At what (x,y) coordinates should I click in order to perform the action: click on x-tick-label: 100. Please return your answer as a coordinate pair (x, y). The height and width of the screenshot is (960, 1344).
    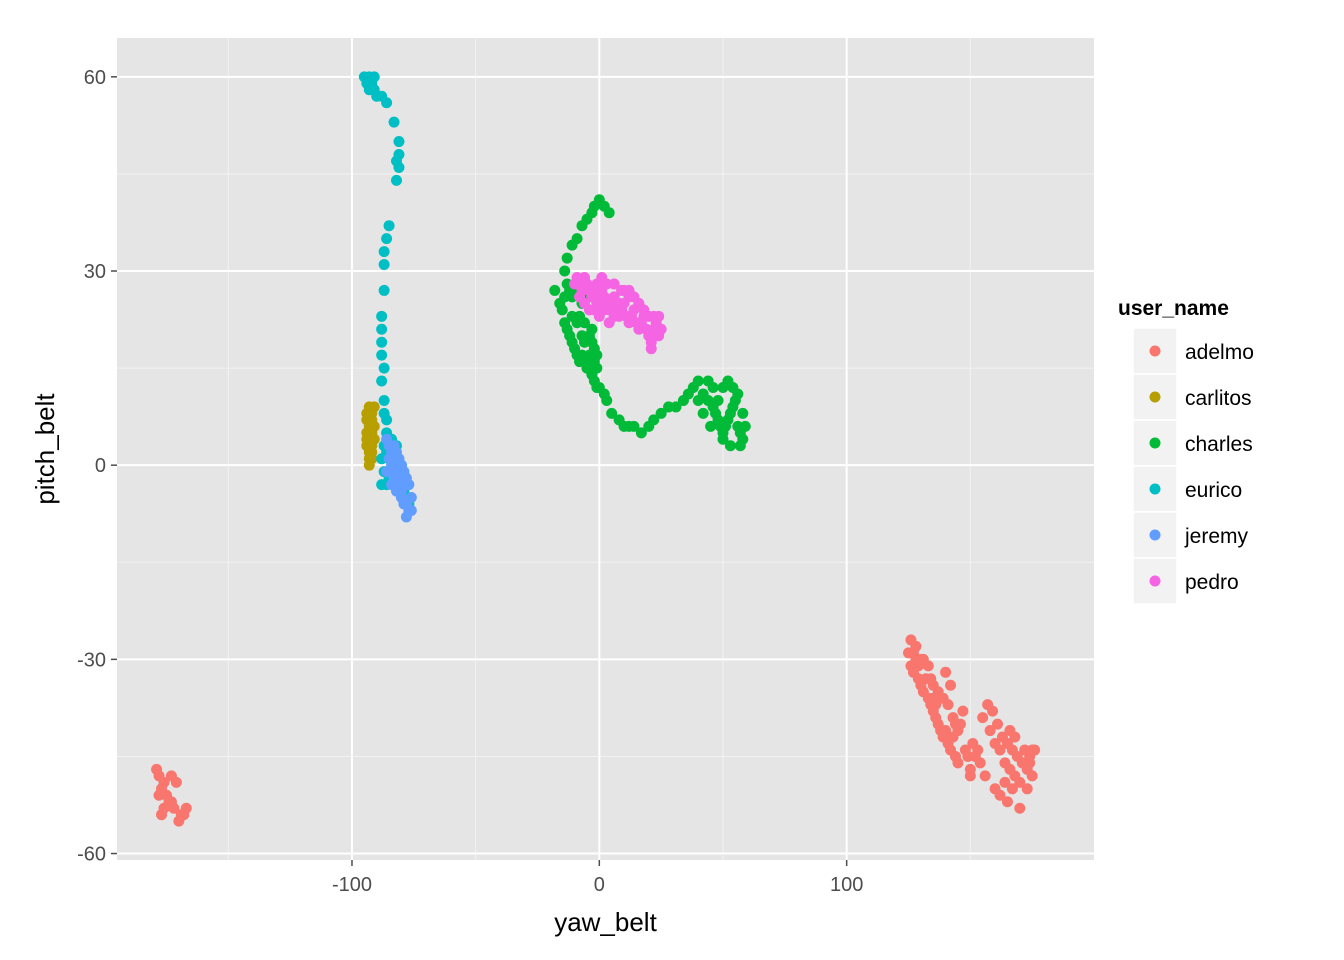
    Looking at the image, I should click on (846, 885).